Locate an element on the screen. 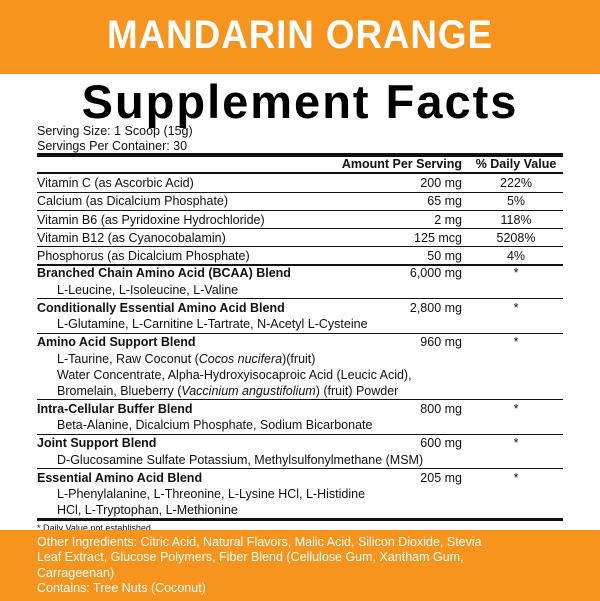 This screenshot has width=600, height=601. ingredient-line: L-Leucine, L-Isoleucine, L-Valine is located at coordinates (147, 290).